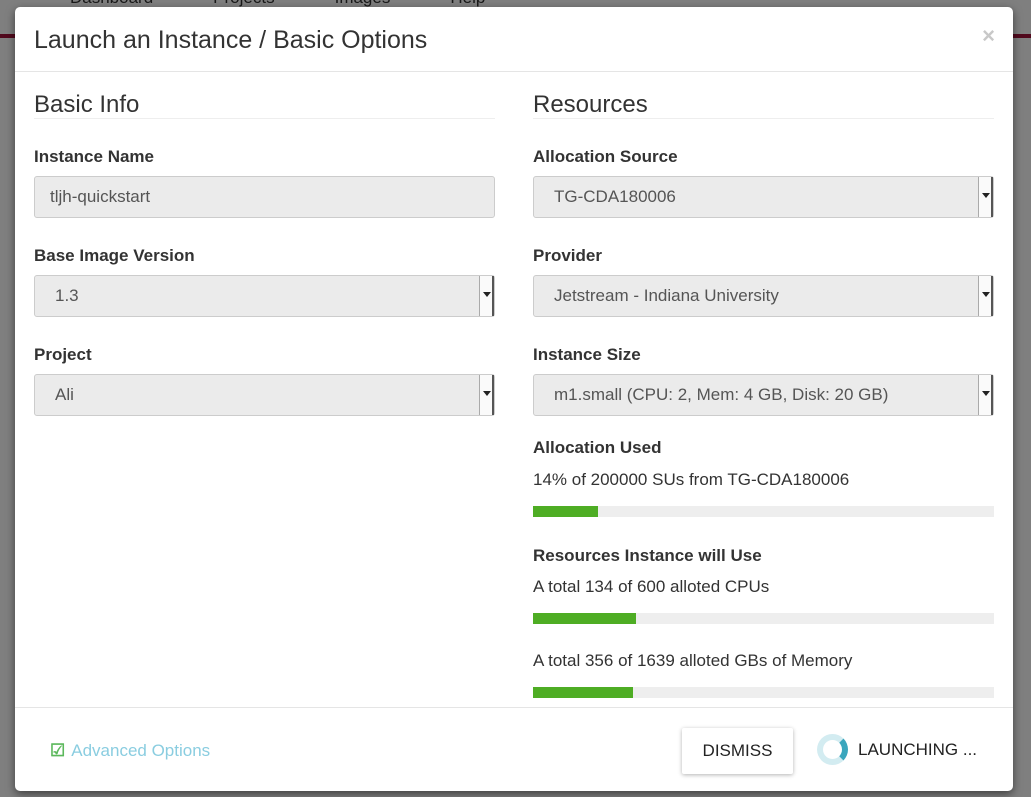  What do you see at coordinates (94, 156) in the screenshot?
I see `instance-name-label: Instance Name` at bounding box center [94, 156].